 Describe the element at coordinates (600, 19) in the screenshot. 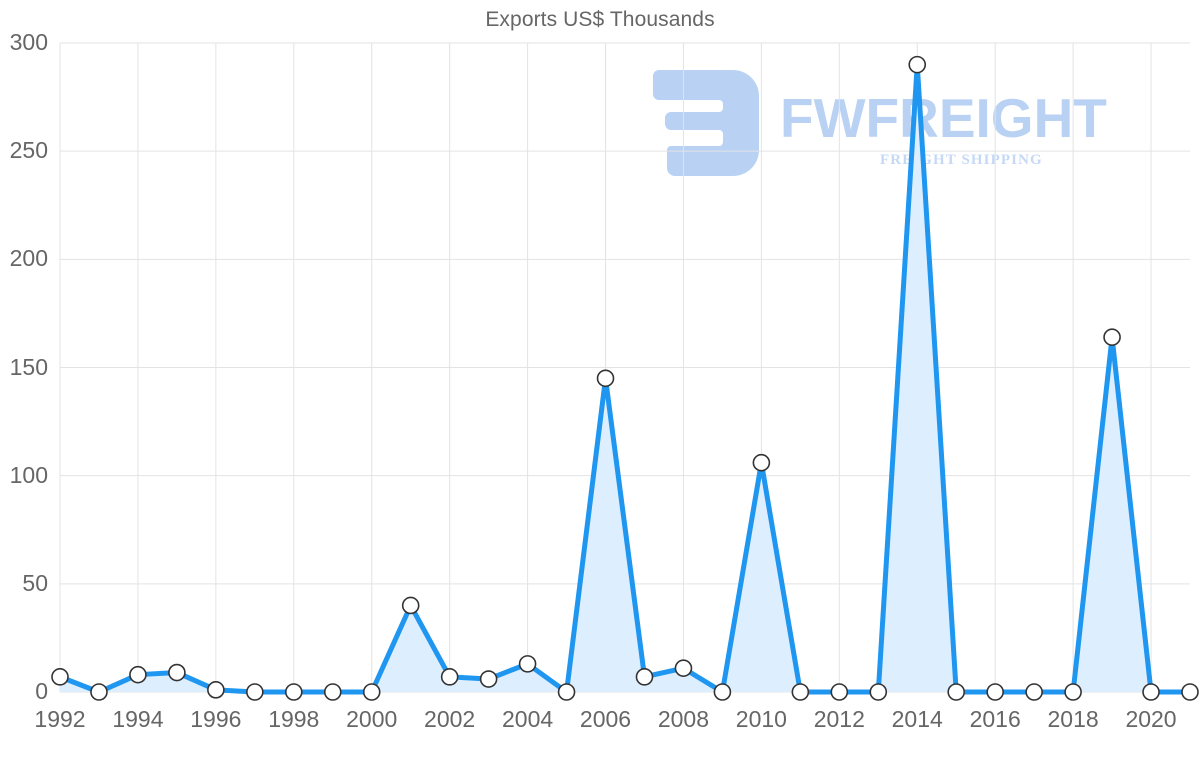

I see `chart-title: Exports US$ Thousands` at that location.